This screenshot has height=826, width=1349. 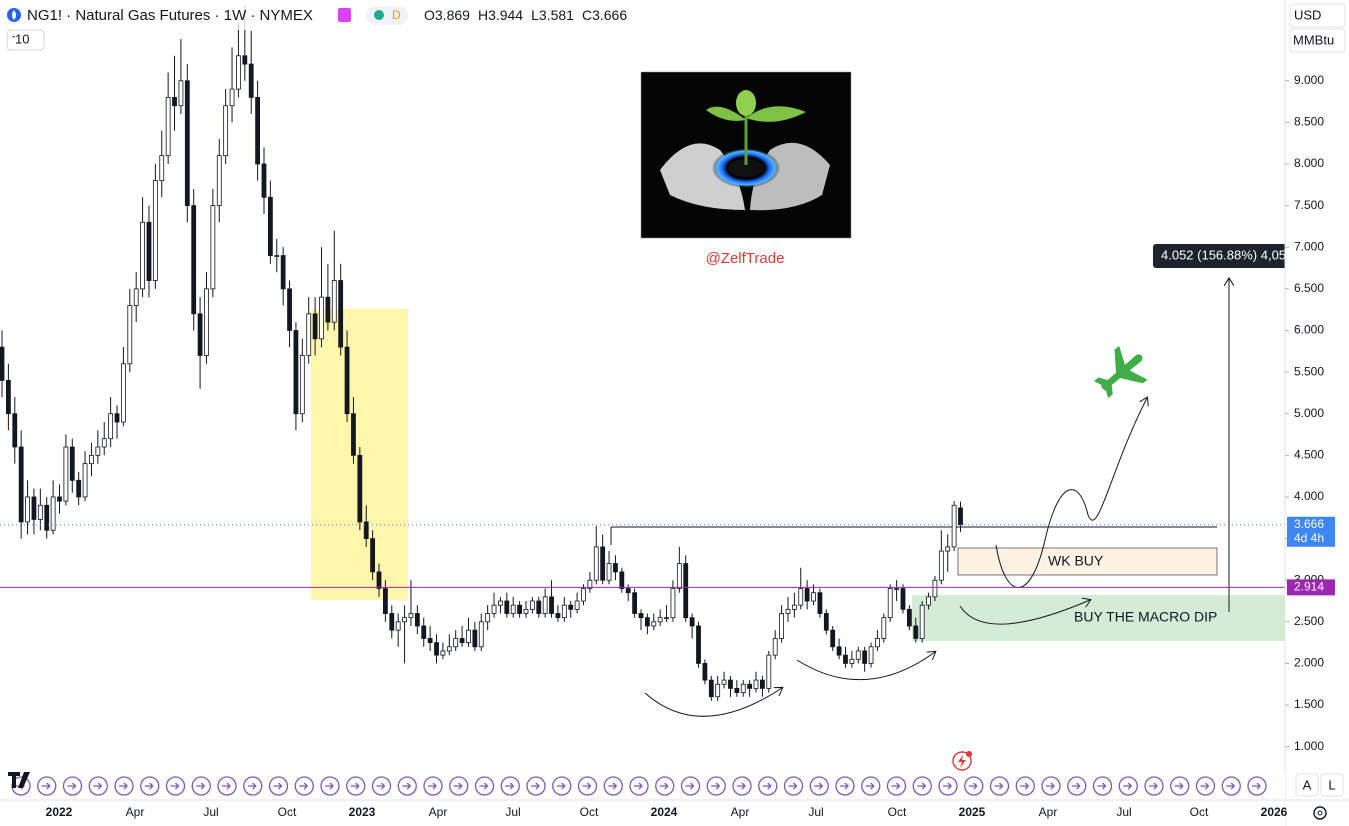 What do you see at coordinates (22, 38) in the screenshot?
I see `interval-text: 10` at bounding box center [22, 38].